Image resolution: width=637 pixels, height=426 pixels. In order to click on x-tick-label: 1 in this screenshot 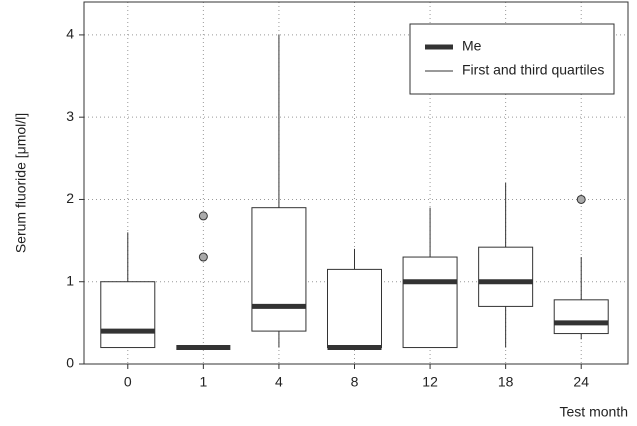, I will do `click(203, 382)`.